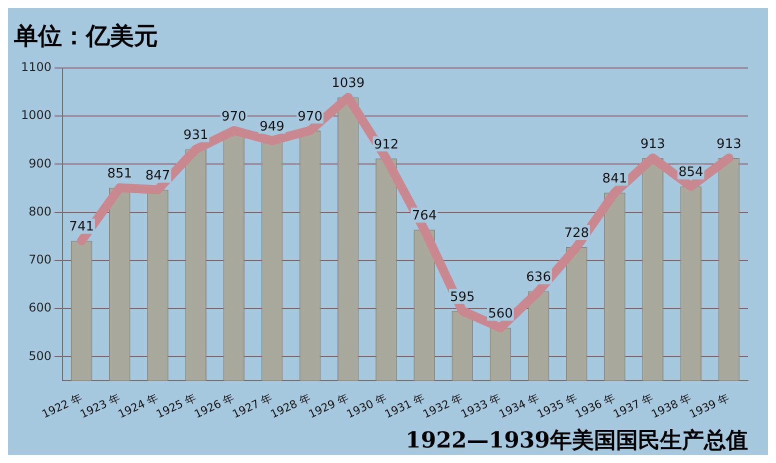 This screenshot has height=463, width=776. Describe the element at coordinates (500, 314) in the screenshot. I see `data-label: 560` at that location.